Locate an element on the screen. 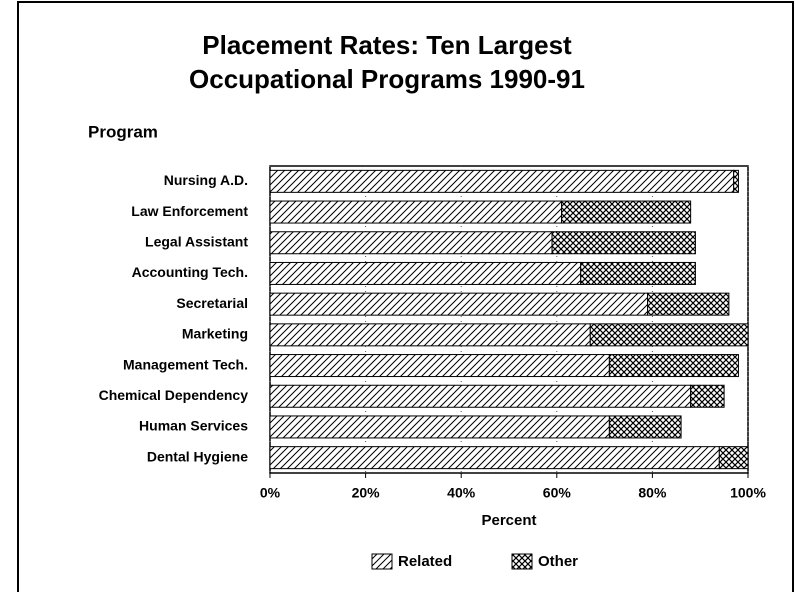  y-tick-label: Management Tech. is located at coordinates (185, 364).